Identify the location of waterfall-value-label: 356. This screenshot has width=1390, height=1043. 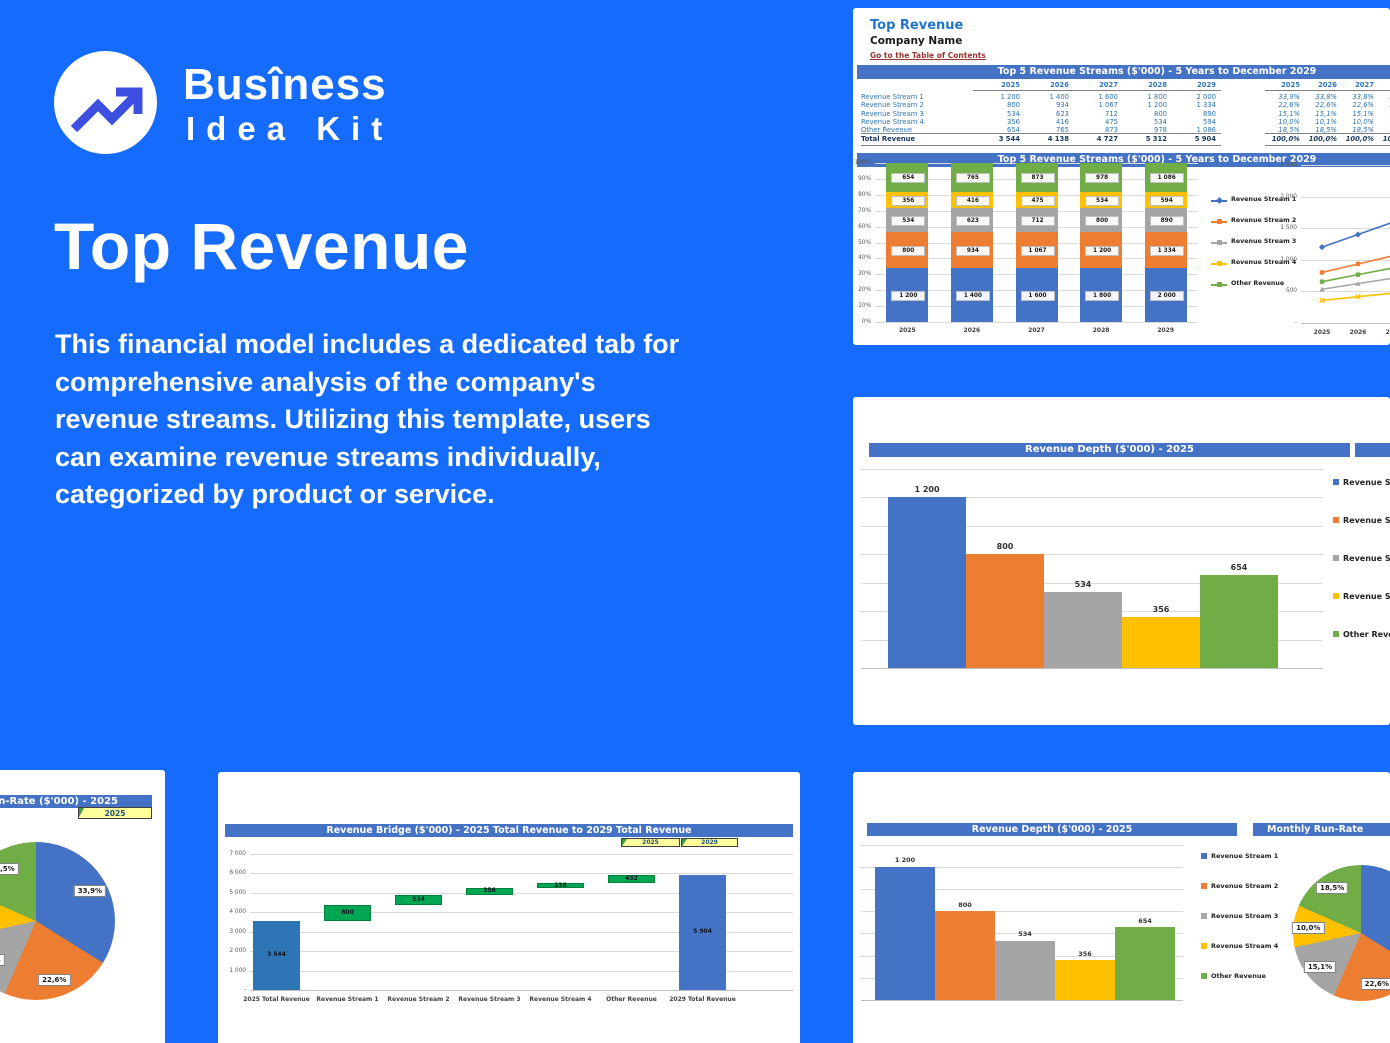
(489, 891).